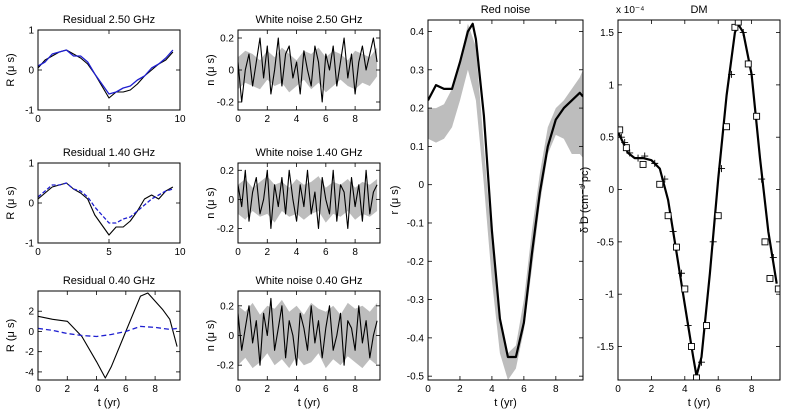  Describe the element at coordinates (611, 190) in the screenshot. I see `y-tick-label: 0` at that location.